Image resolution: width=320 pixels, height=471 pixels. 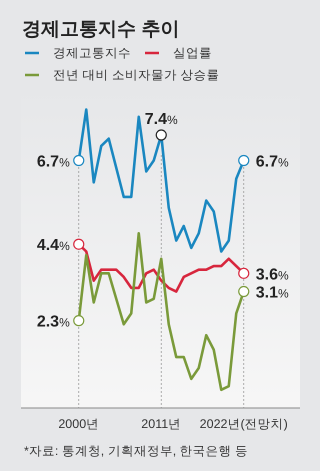 I want to click on data-label: 3.1%, so click(x=272, y=293).